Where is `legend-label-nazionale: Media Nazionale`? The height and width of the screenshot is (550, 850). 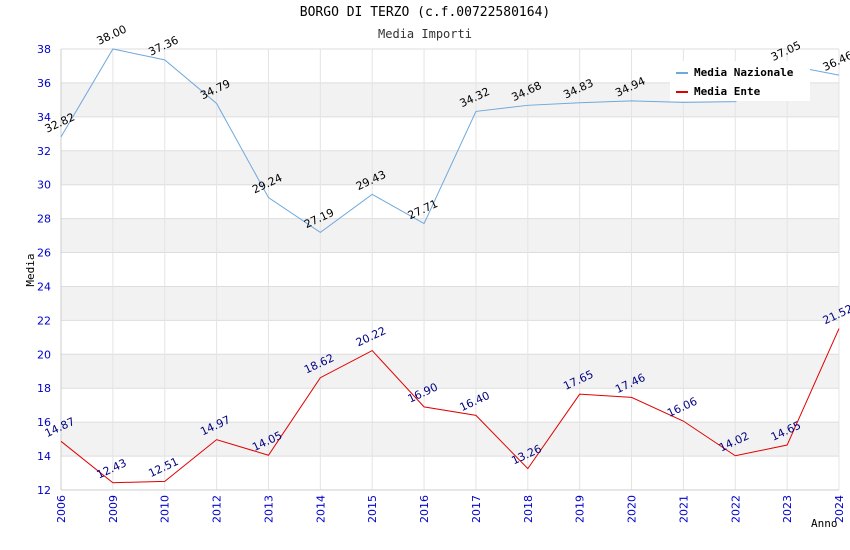 legend-label-nazionale: Media Nazionale is located at coordinates (744, 72).